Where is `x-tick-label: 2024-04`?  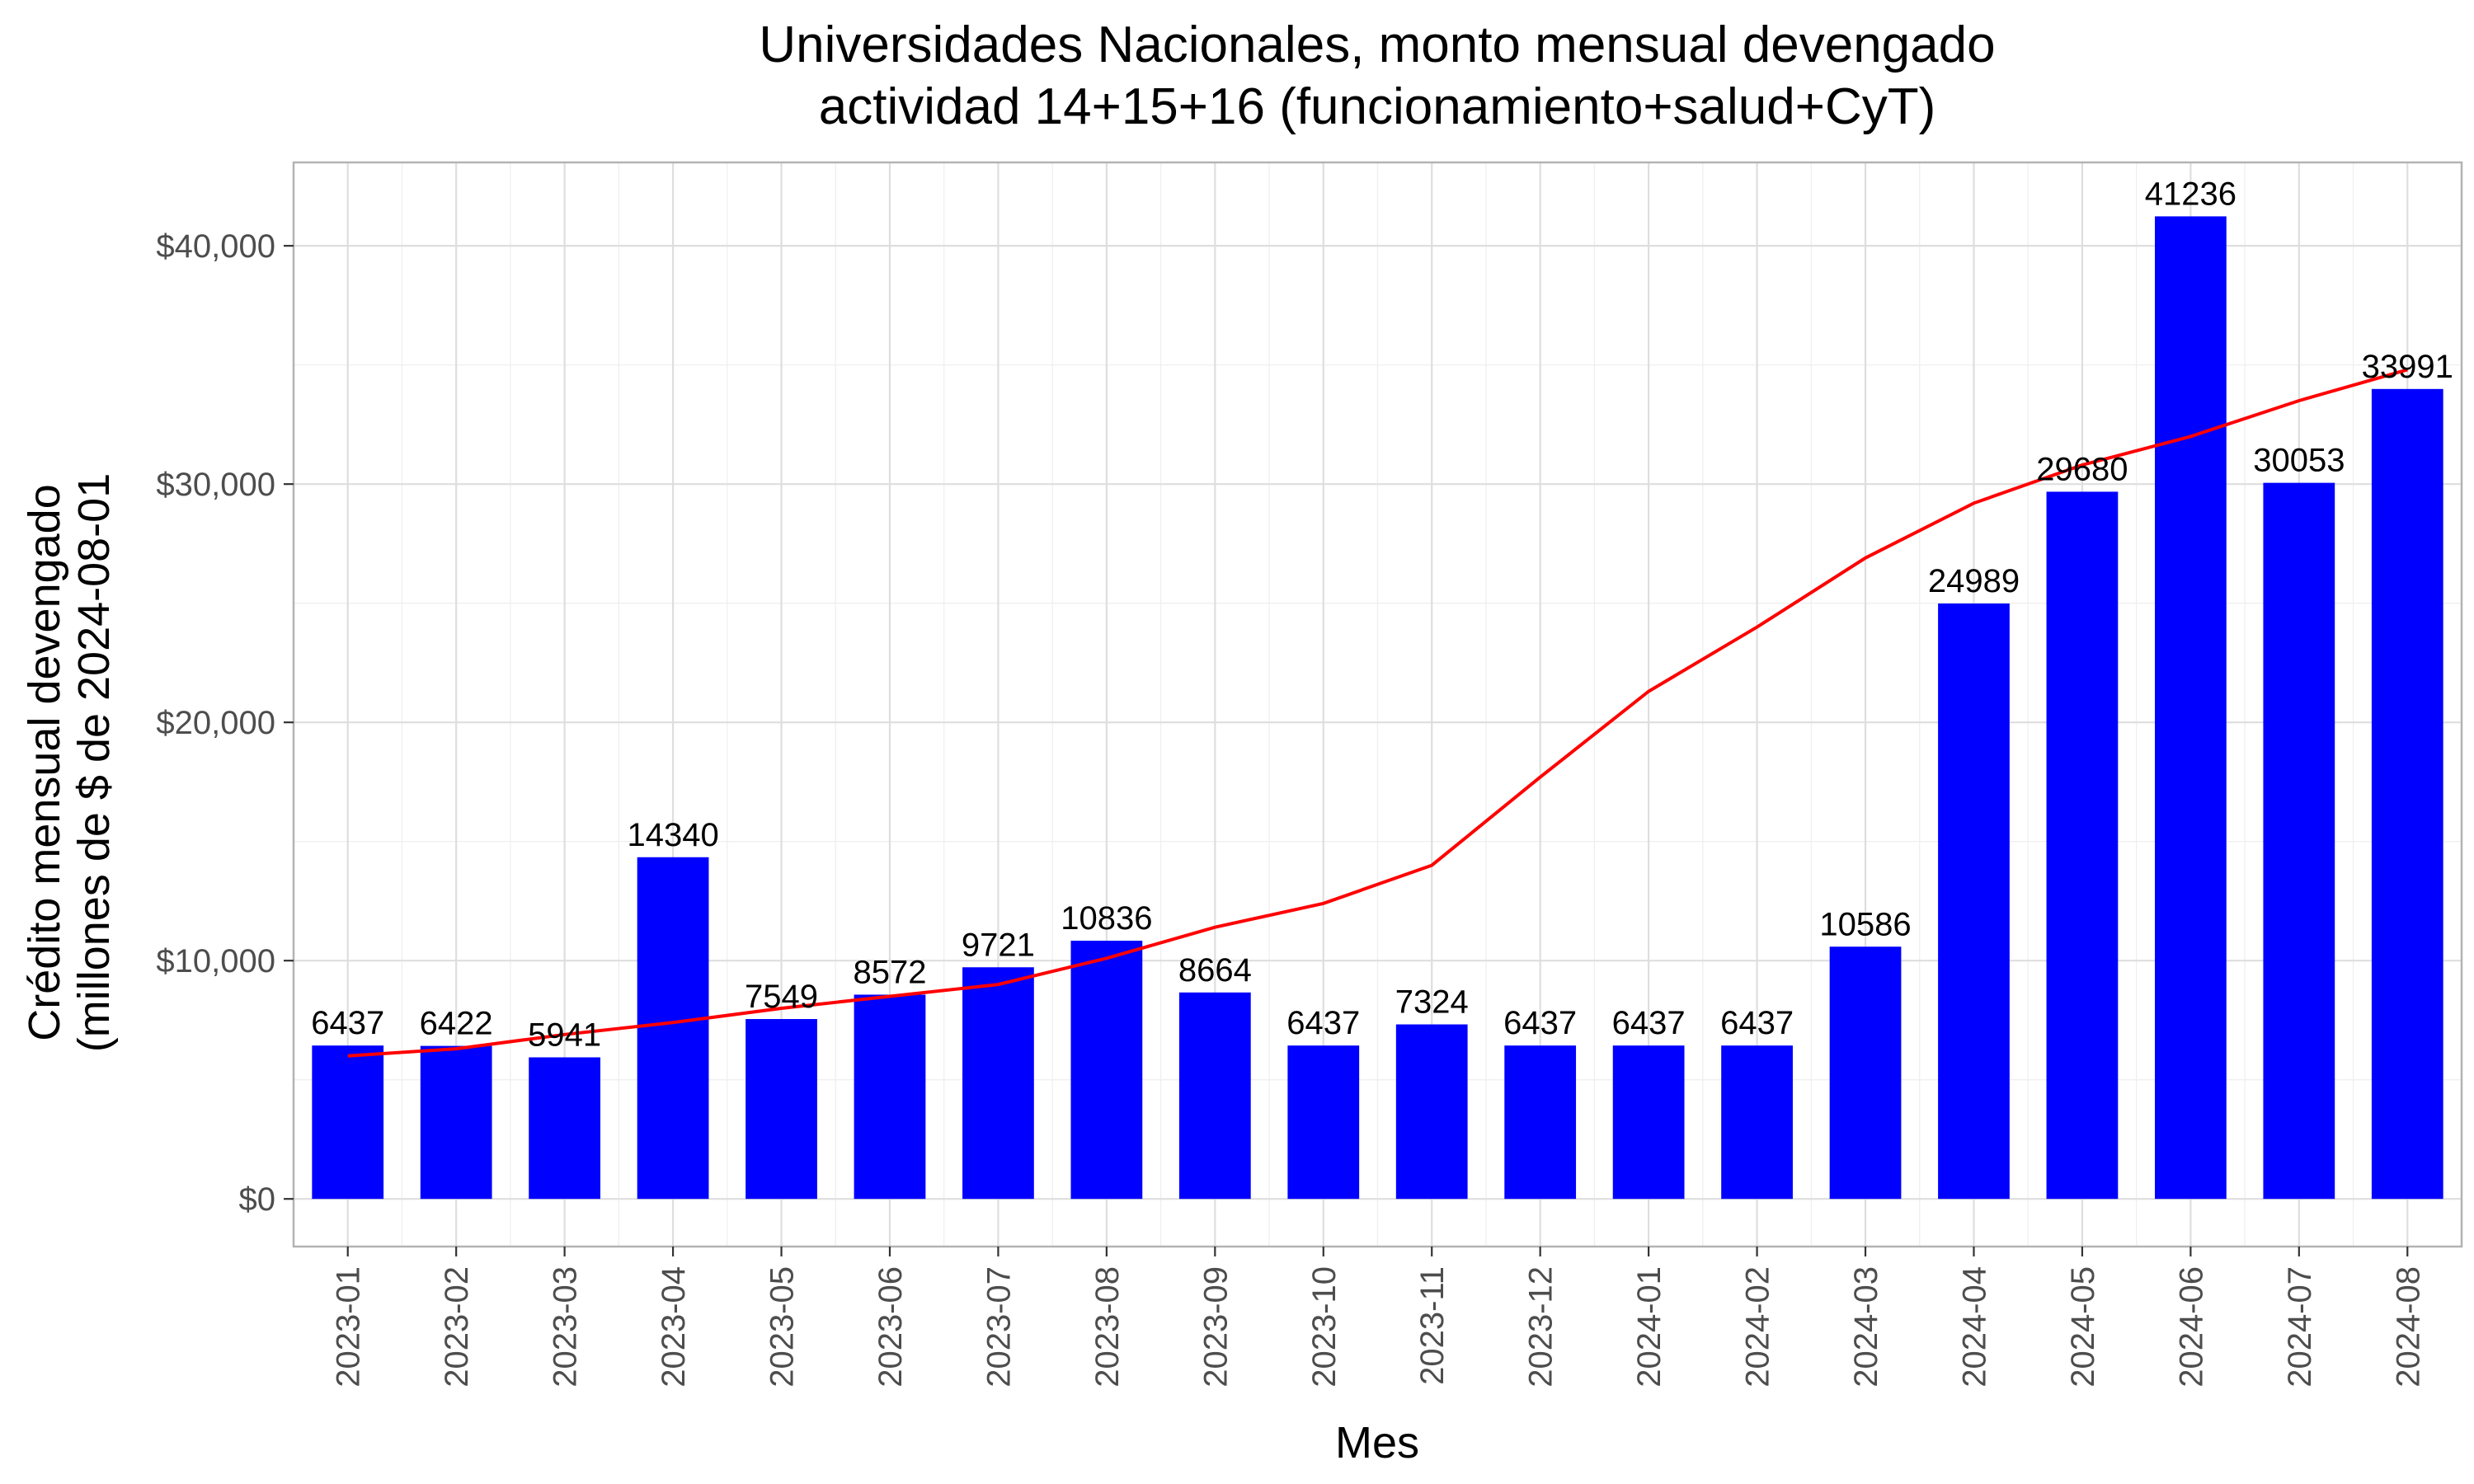
x-tick-label: 2024-04 is located at coordinates (1974, 1327).